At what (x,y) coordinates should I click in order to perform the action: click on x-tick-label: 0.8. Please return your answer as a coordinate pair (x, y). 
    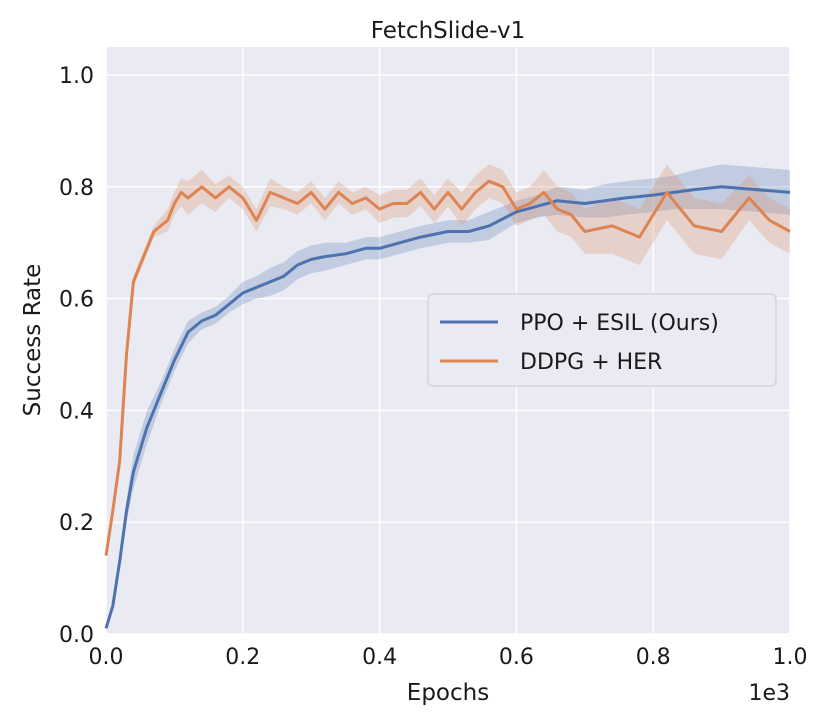
    Looking at the image, I should click on (653, 657).